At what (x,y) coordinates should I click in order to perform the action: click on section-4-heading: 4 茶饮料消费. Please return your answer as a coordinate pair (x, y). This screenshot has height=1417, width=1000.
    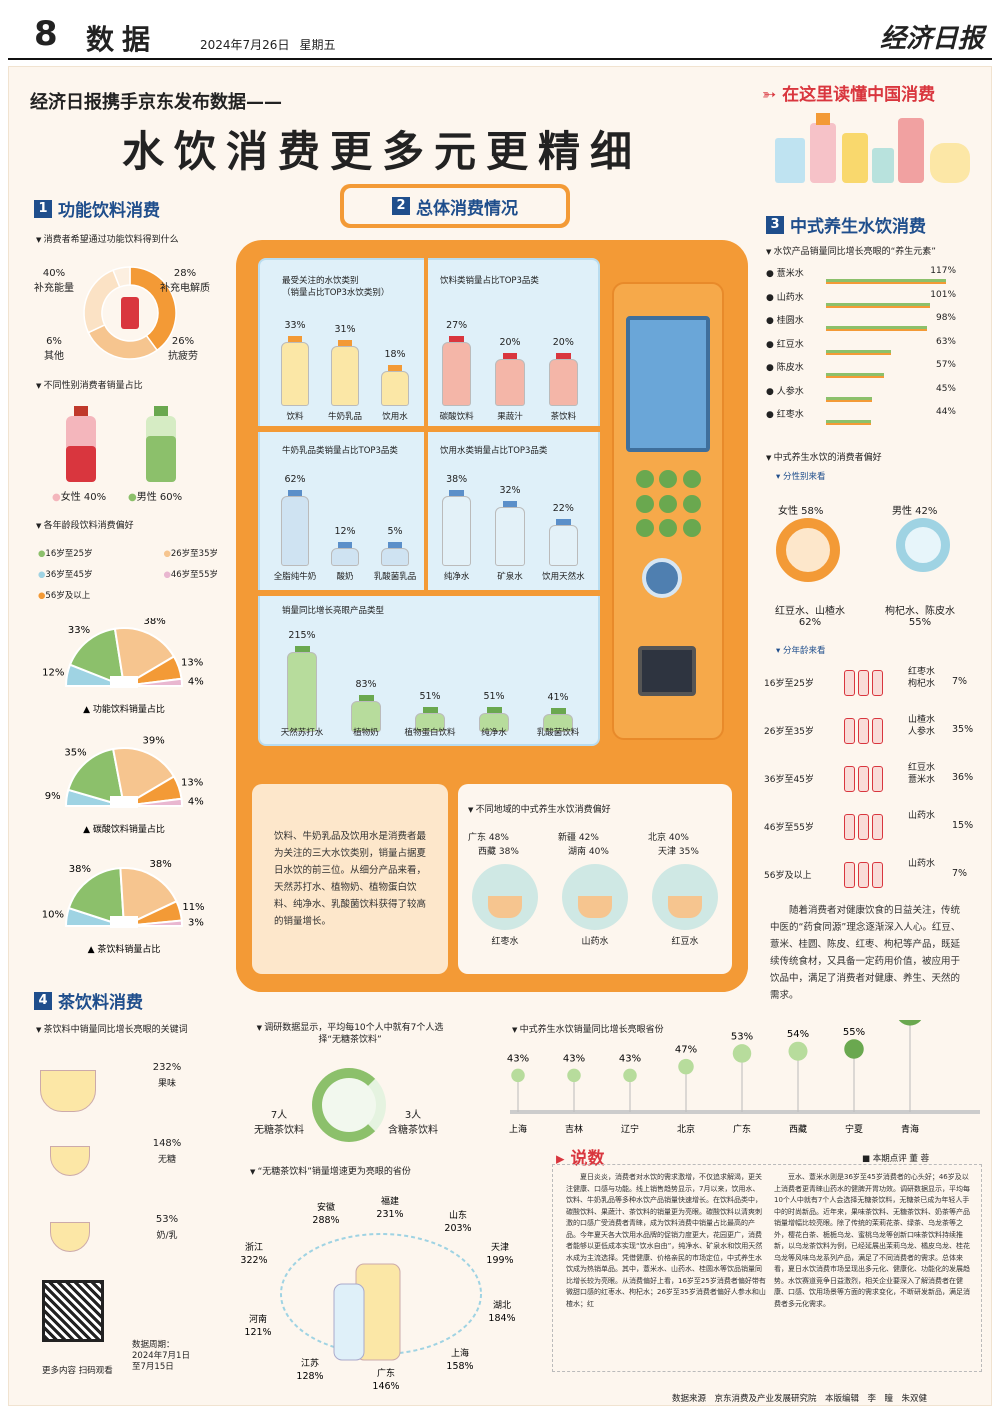
    Looking at the image, I should click on (88, 1000).